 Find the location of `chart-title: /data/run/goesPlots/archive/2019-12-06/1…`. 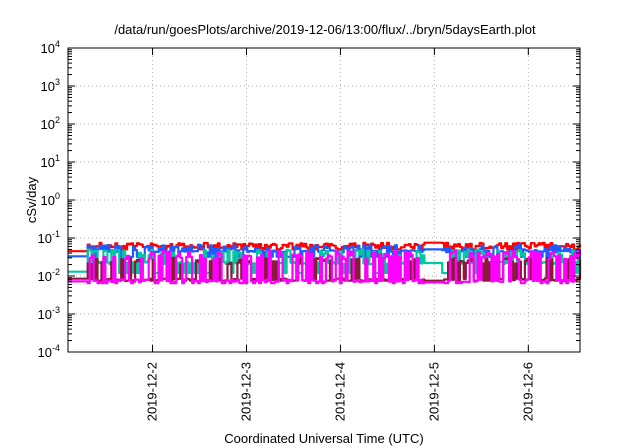

chart-title: /data/run/goesPlots/archive/2019-12-06/1… is located at coordinates (325, 29).